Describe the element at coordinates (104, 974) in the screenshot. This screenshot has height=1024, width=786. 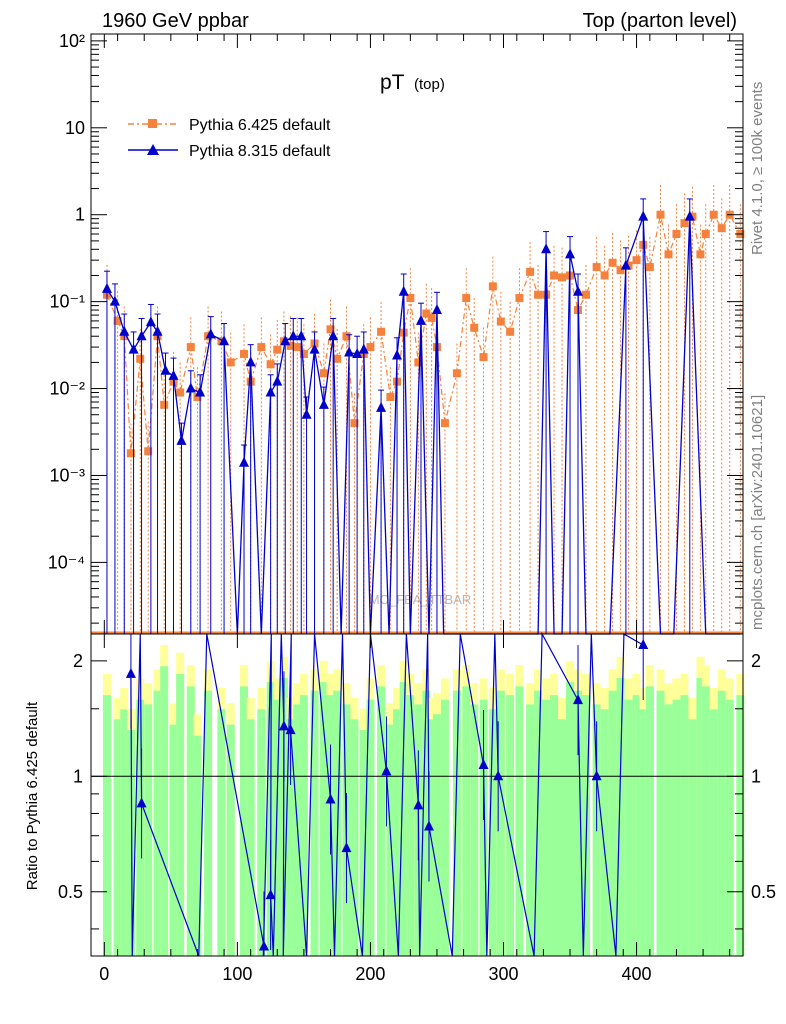
I see `x-tick-label: 0` at that location.